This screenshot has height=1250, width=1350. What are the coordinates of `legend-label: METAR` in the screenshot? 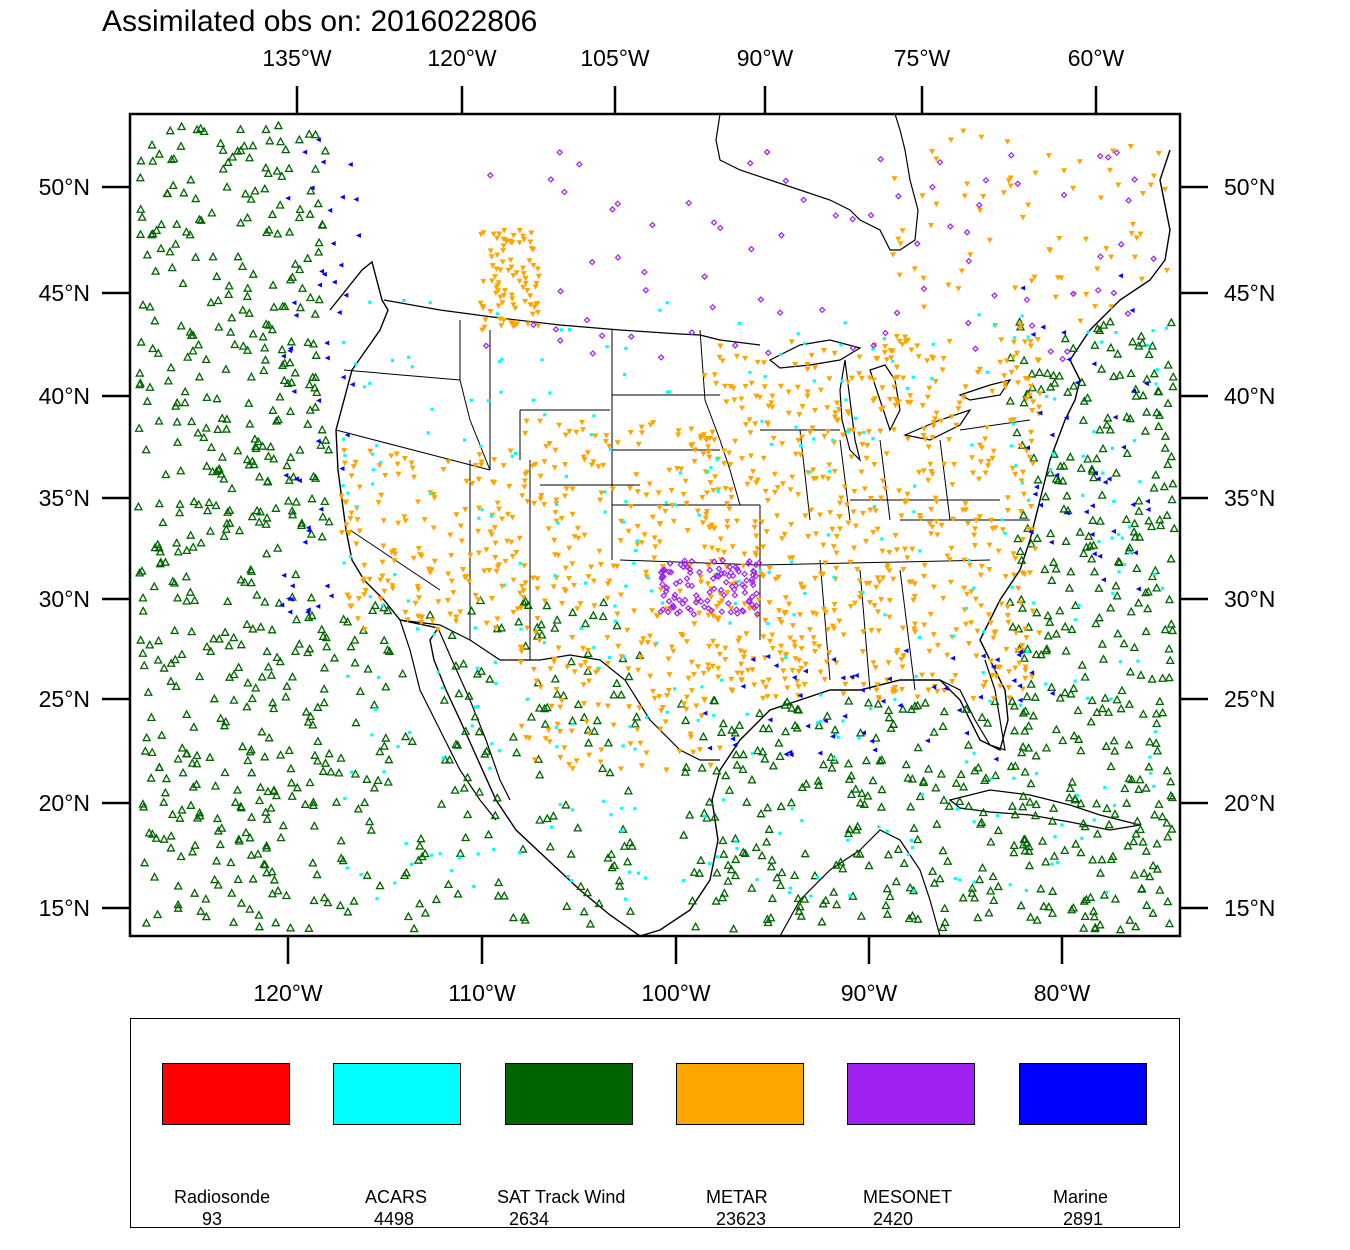 It's located at (737, 1197).